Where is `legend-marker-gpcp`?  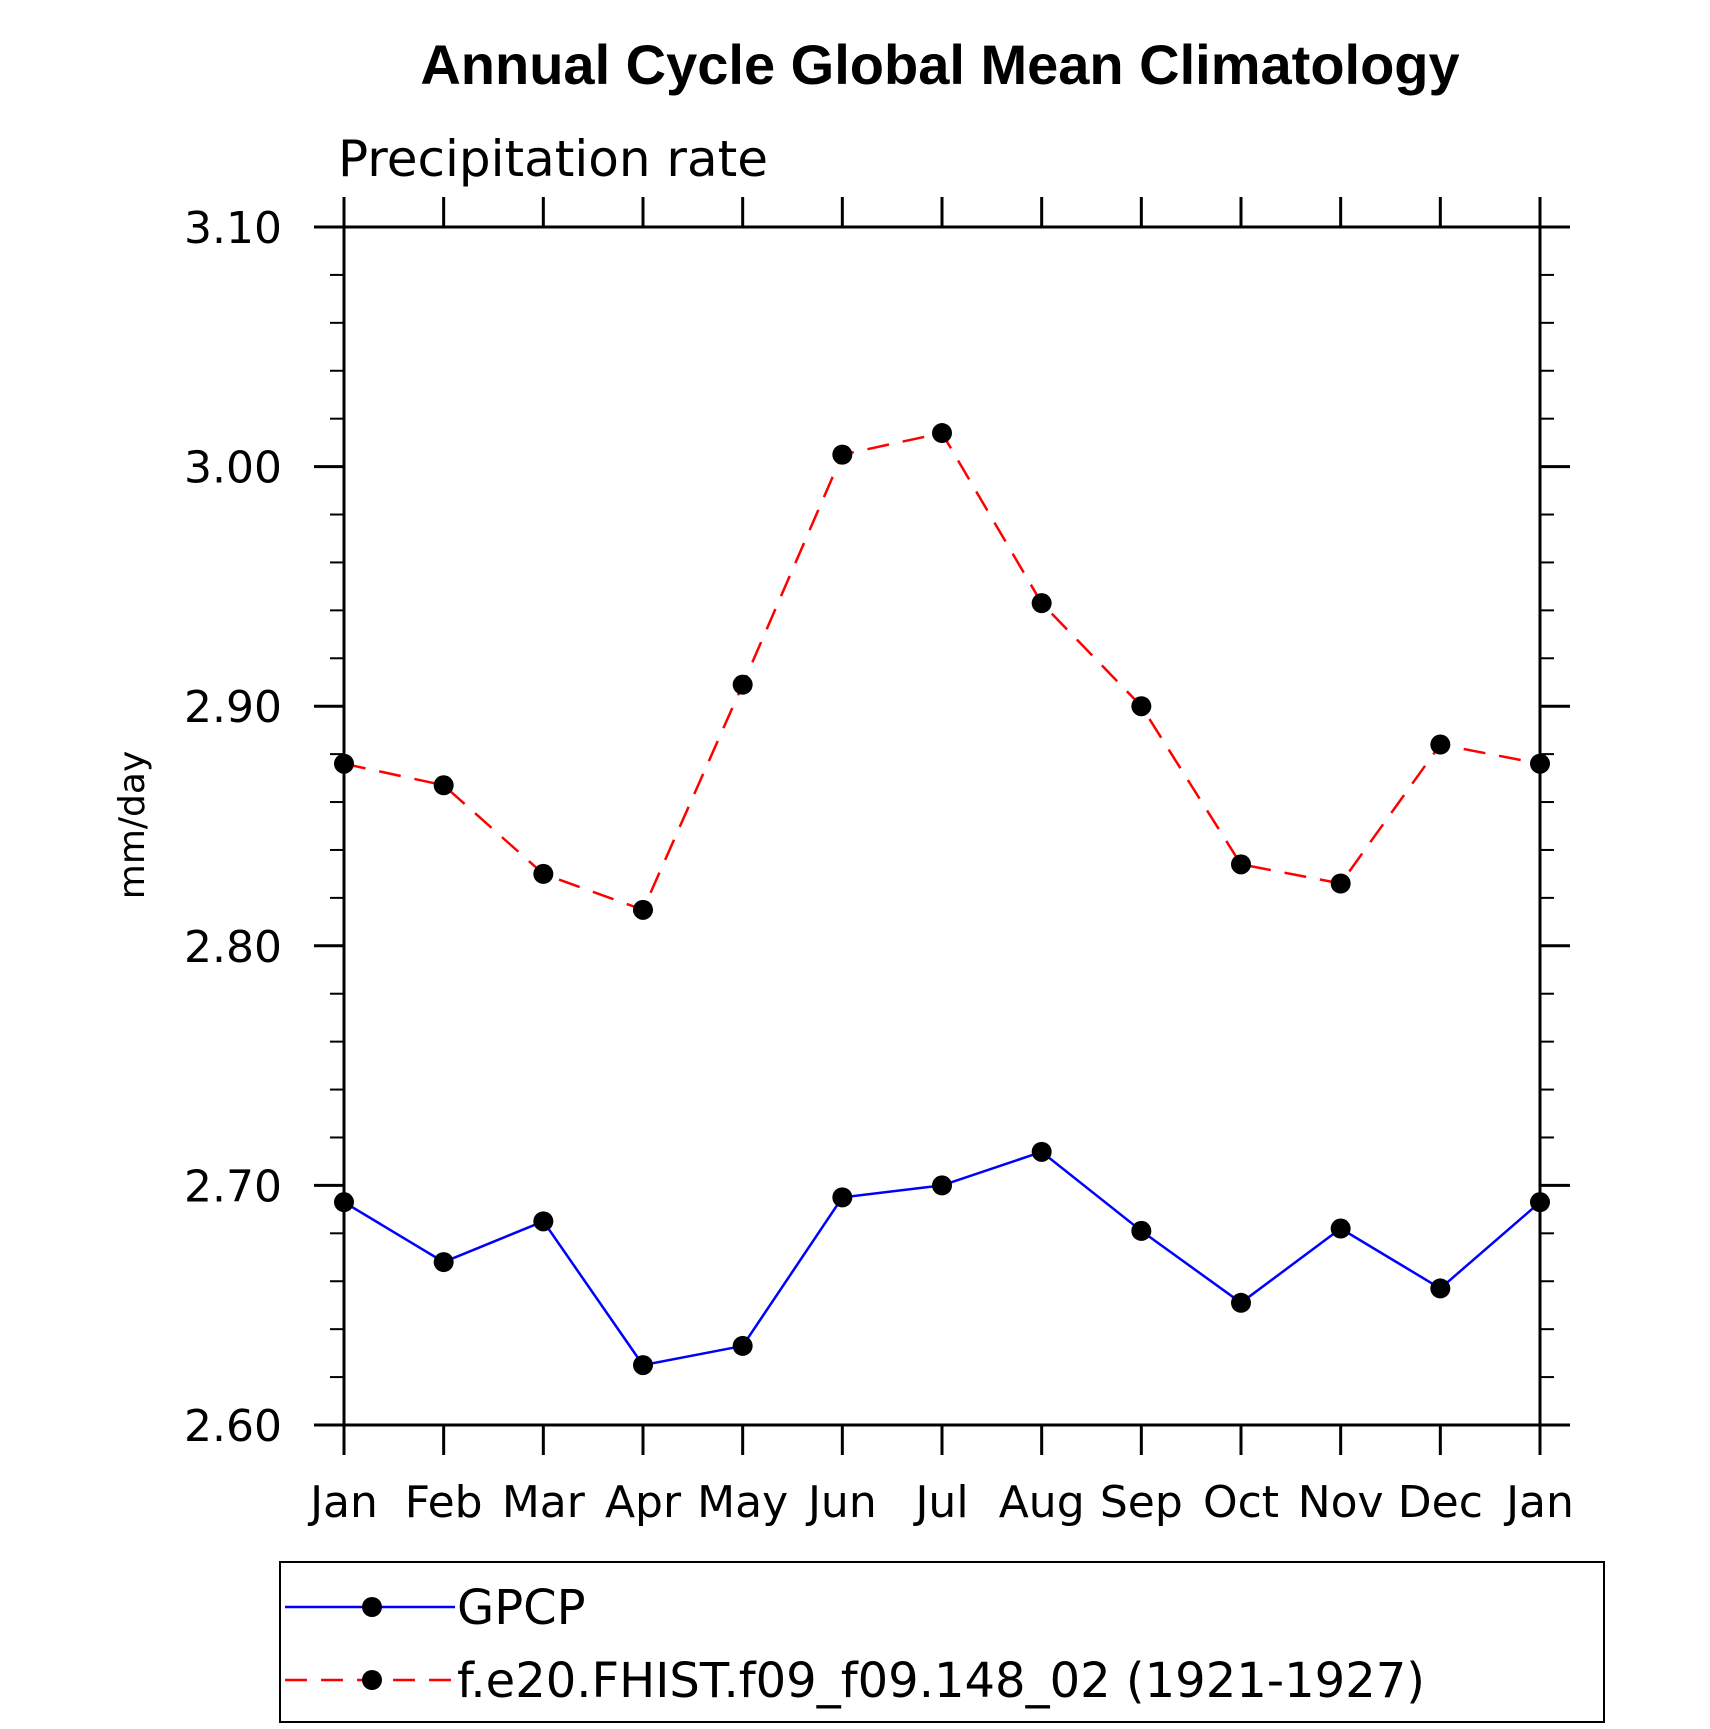 legend-marker-gpcp is located at coordinates (372, 1607).